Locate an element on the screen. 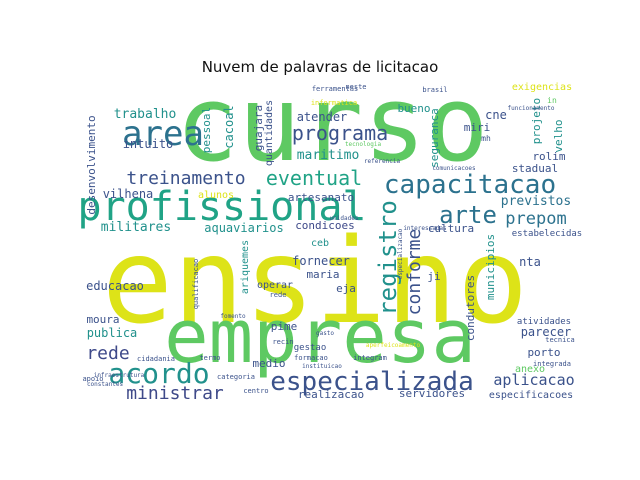  word-44: realizacao is located at coordinates (331, 394).